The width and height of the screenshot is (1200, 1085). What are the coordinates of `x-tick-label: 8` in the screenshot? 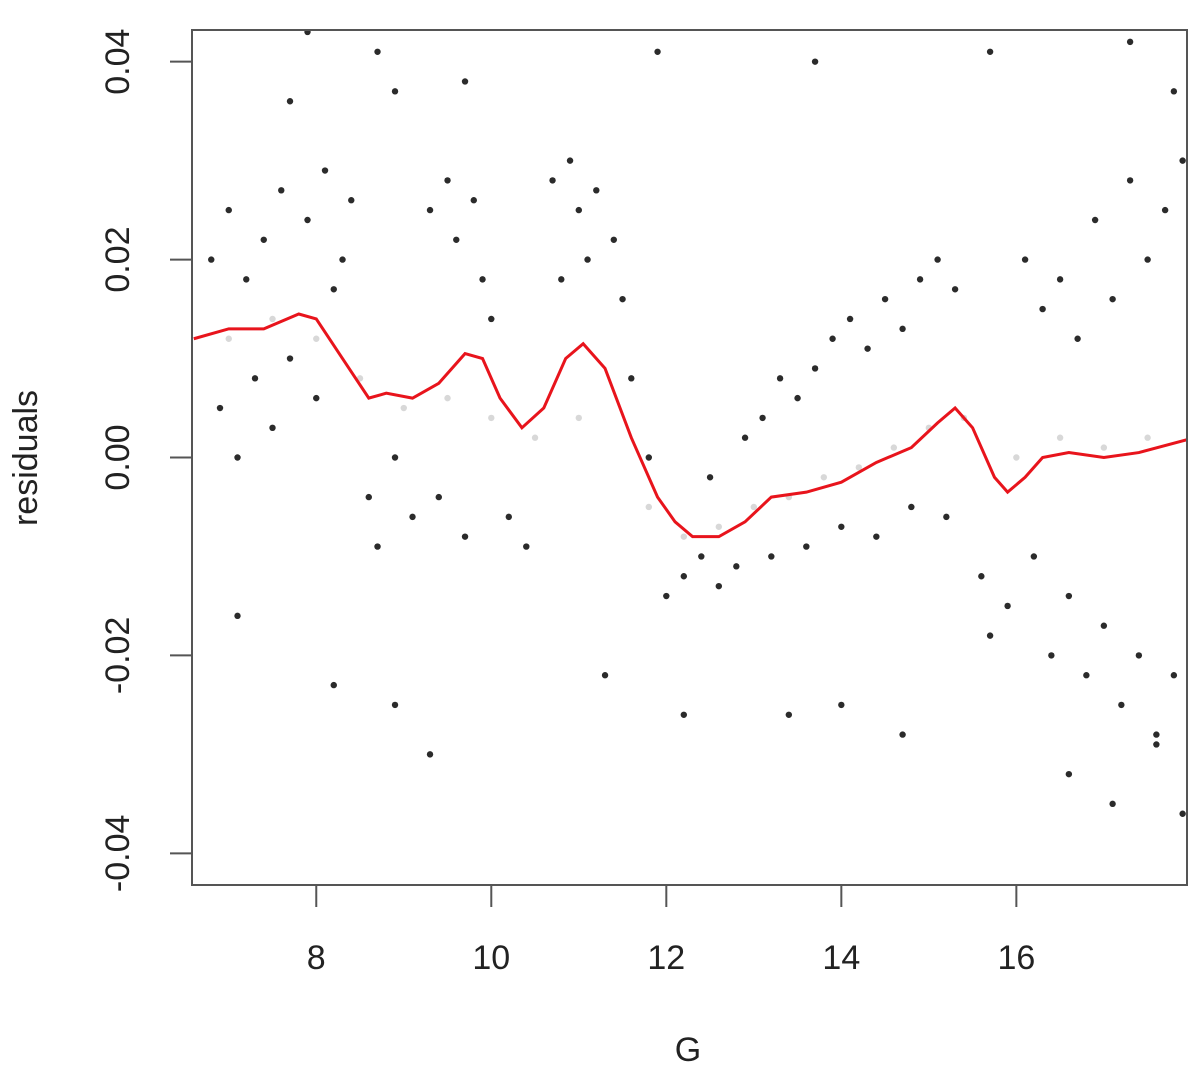 It's located at (316, 958).